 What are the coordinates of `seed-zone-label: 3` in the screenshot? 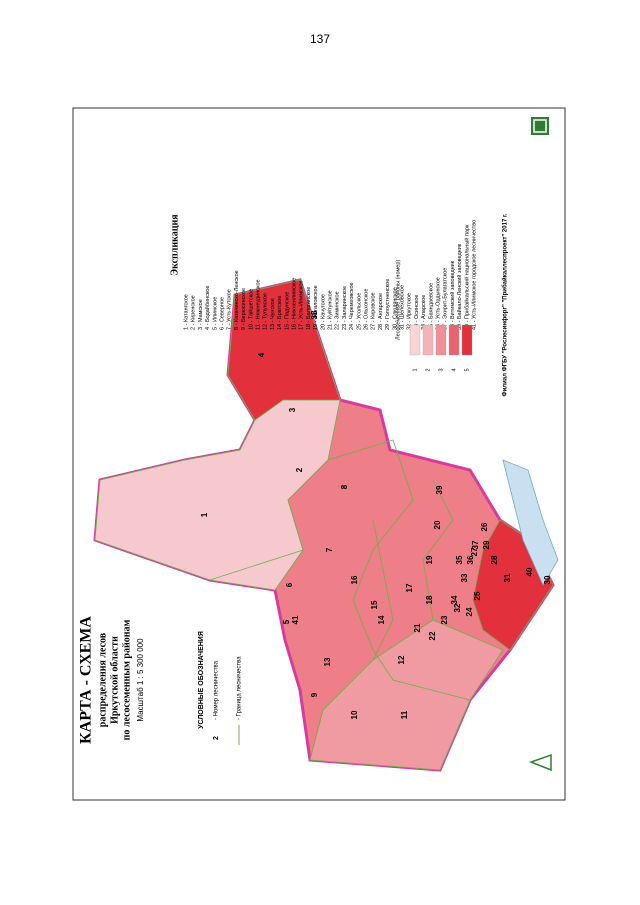 It's located at (441, 369).